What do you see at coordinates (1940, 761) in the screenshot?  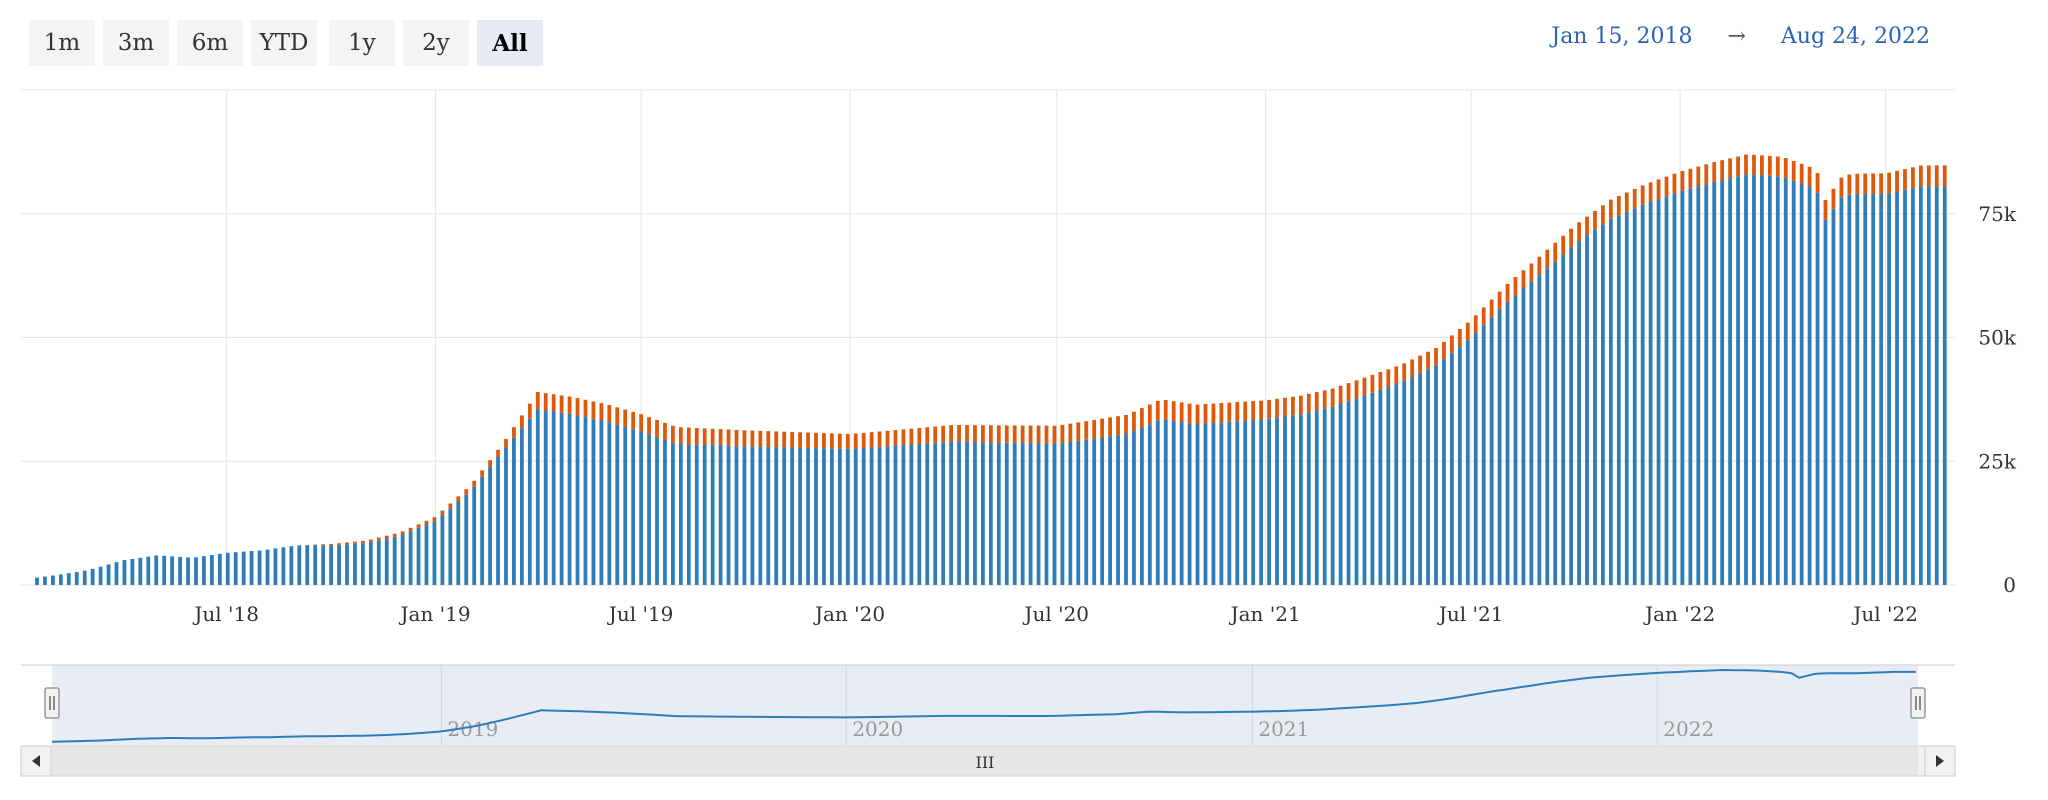 I see `scroll-right-button` at bounding box center [1940, 761].